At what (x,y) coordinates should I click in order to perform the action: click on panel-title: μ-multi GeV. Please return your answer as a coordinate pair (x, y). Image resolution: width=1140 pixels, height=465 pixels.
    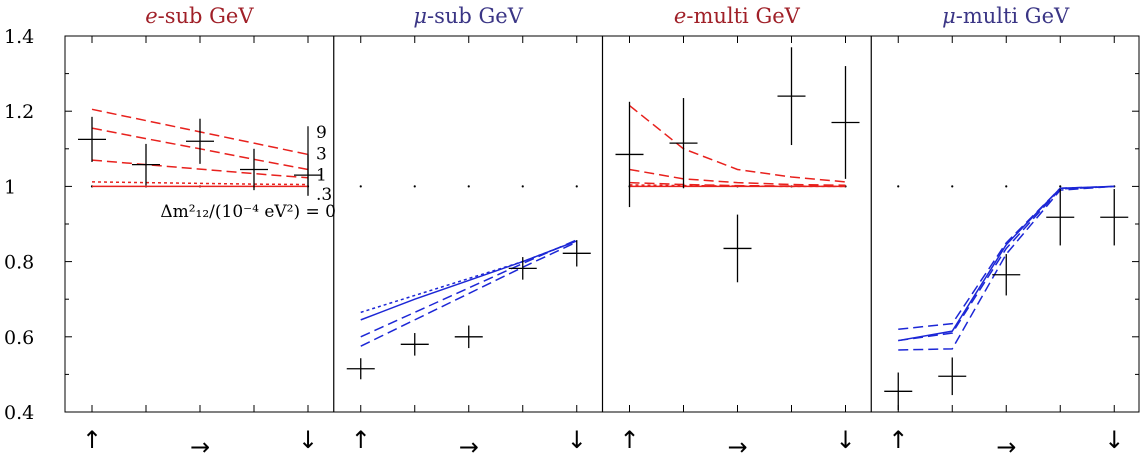
    Looking at the image, I should click on (1006, 16).